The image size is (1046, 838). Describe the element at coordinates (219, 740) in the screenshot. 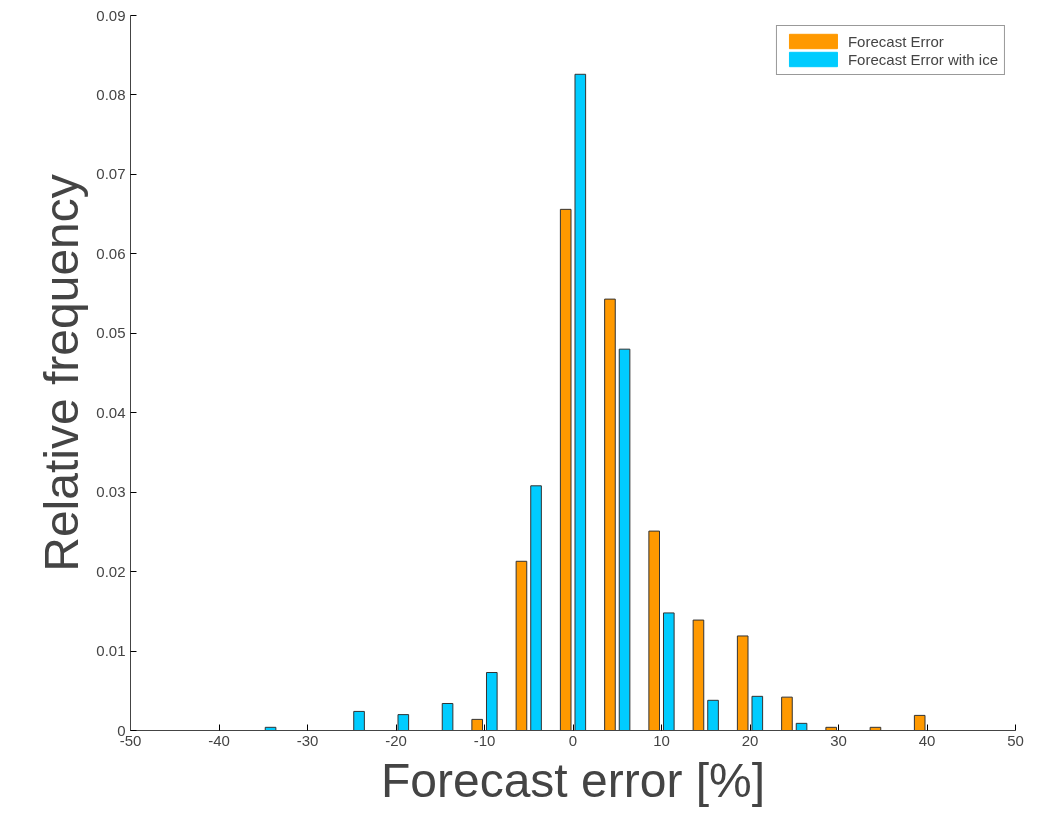

I see `x-tick-label: -40` at that location.